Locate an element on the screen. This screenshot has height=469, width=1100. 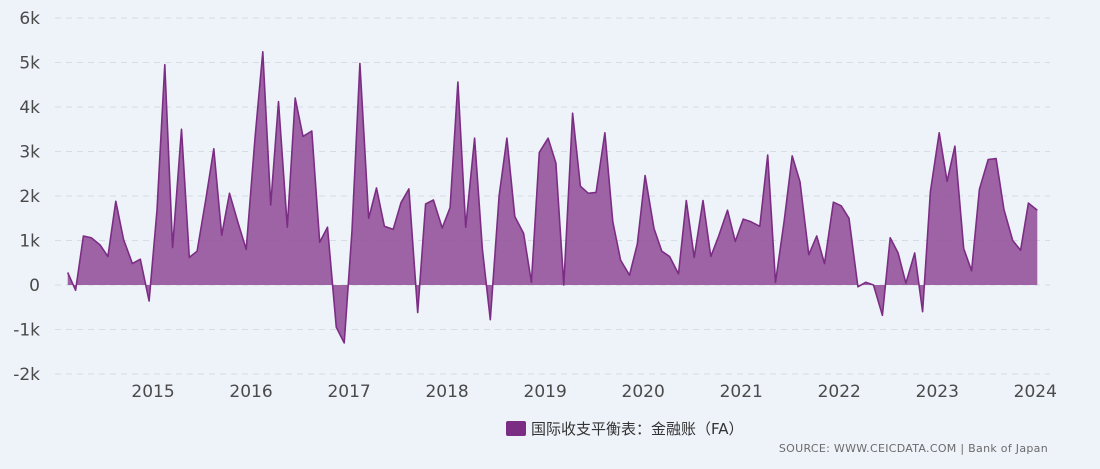
x-tick-label: 2017 is located at coordinates (348, 392).